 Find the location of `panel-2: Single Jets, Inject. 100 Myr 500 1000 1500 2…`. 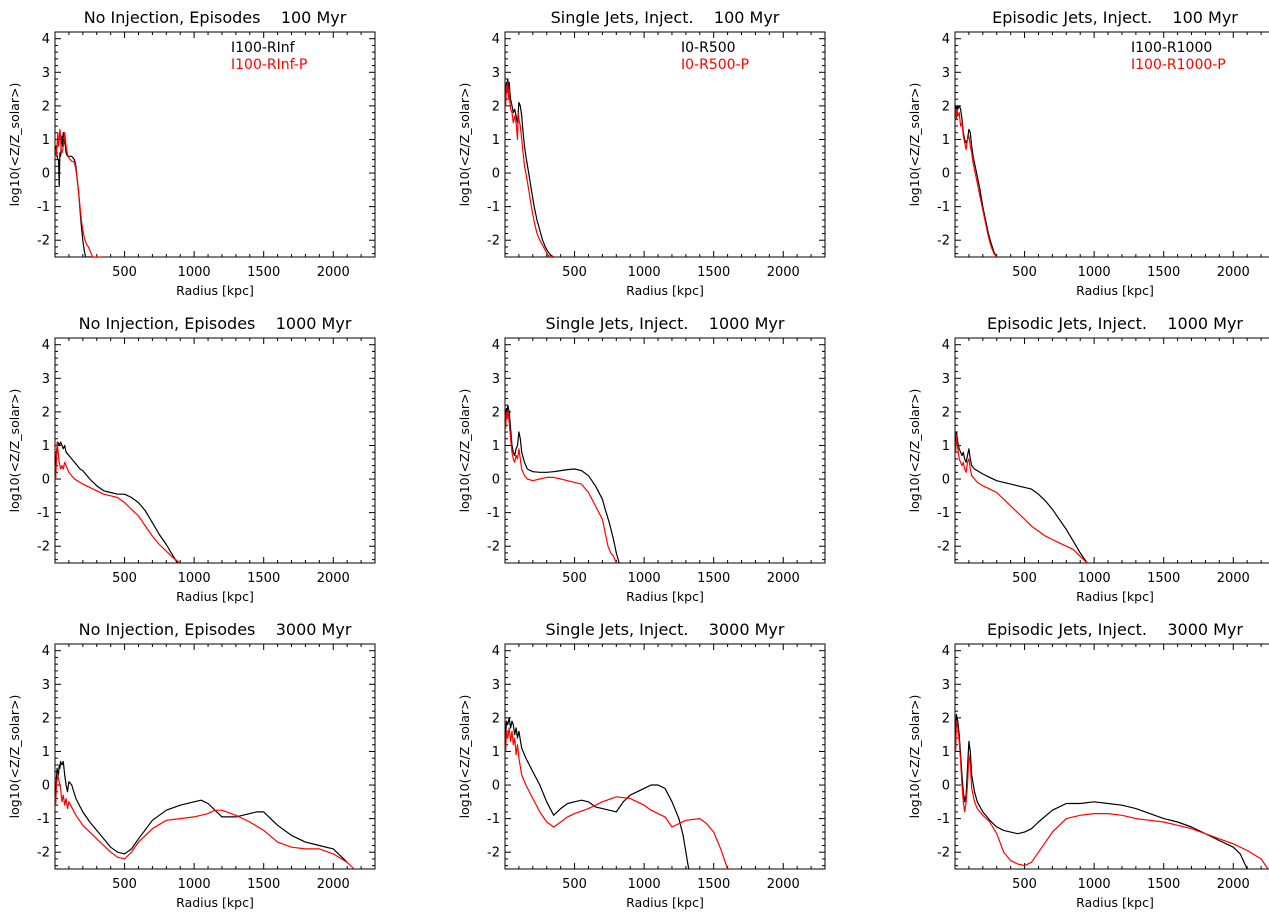

panel-2: Single Jets, Inject. 100 Myr 500 1000 1500 2… is located at coordinates (641, 153).